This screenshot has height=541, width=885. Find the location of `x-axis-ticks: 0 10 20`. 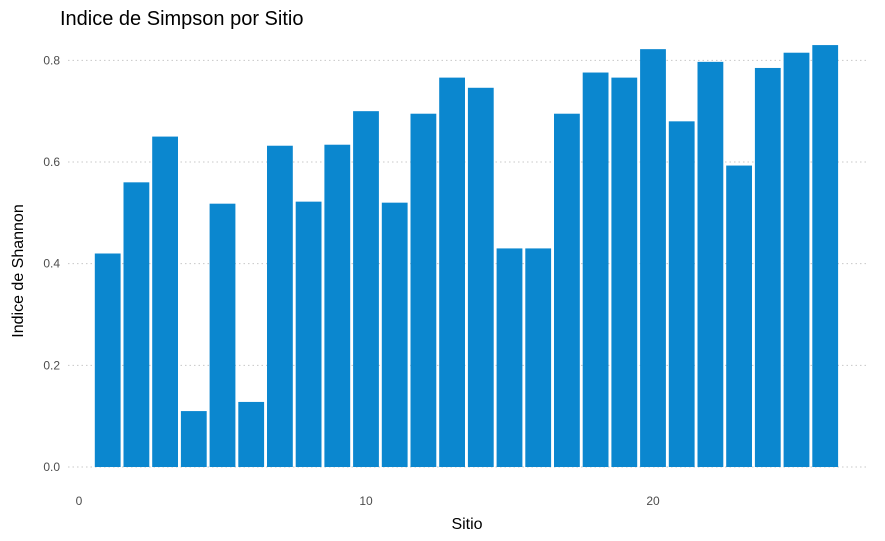

x-axis-ticks: 0 10 20 is located at coordinates (368, 501).